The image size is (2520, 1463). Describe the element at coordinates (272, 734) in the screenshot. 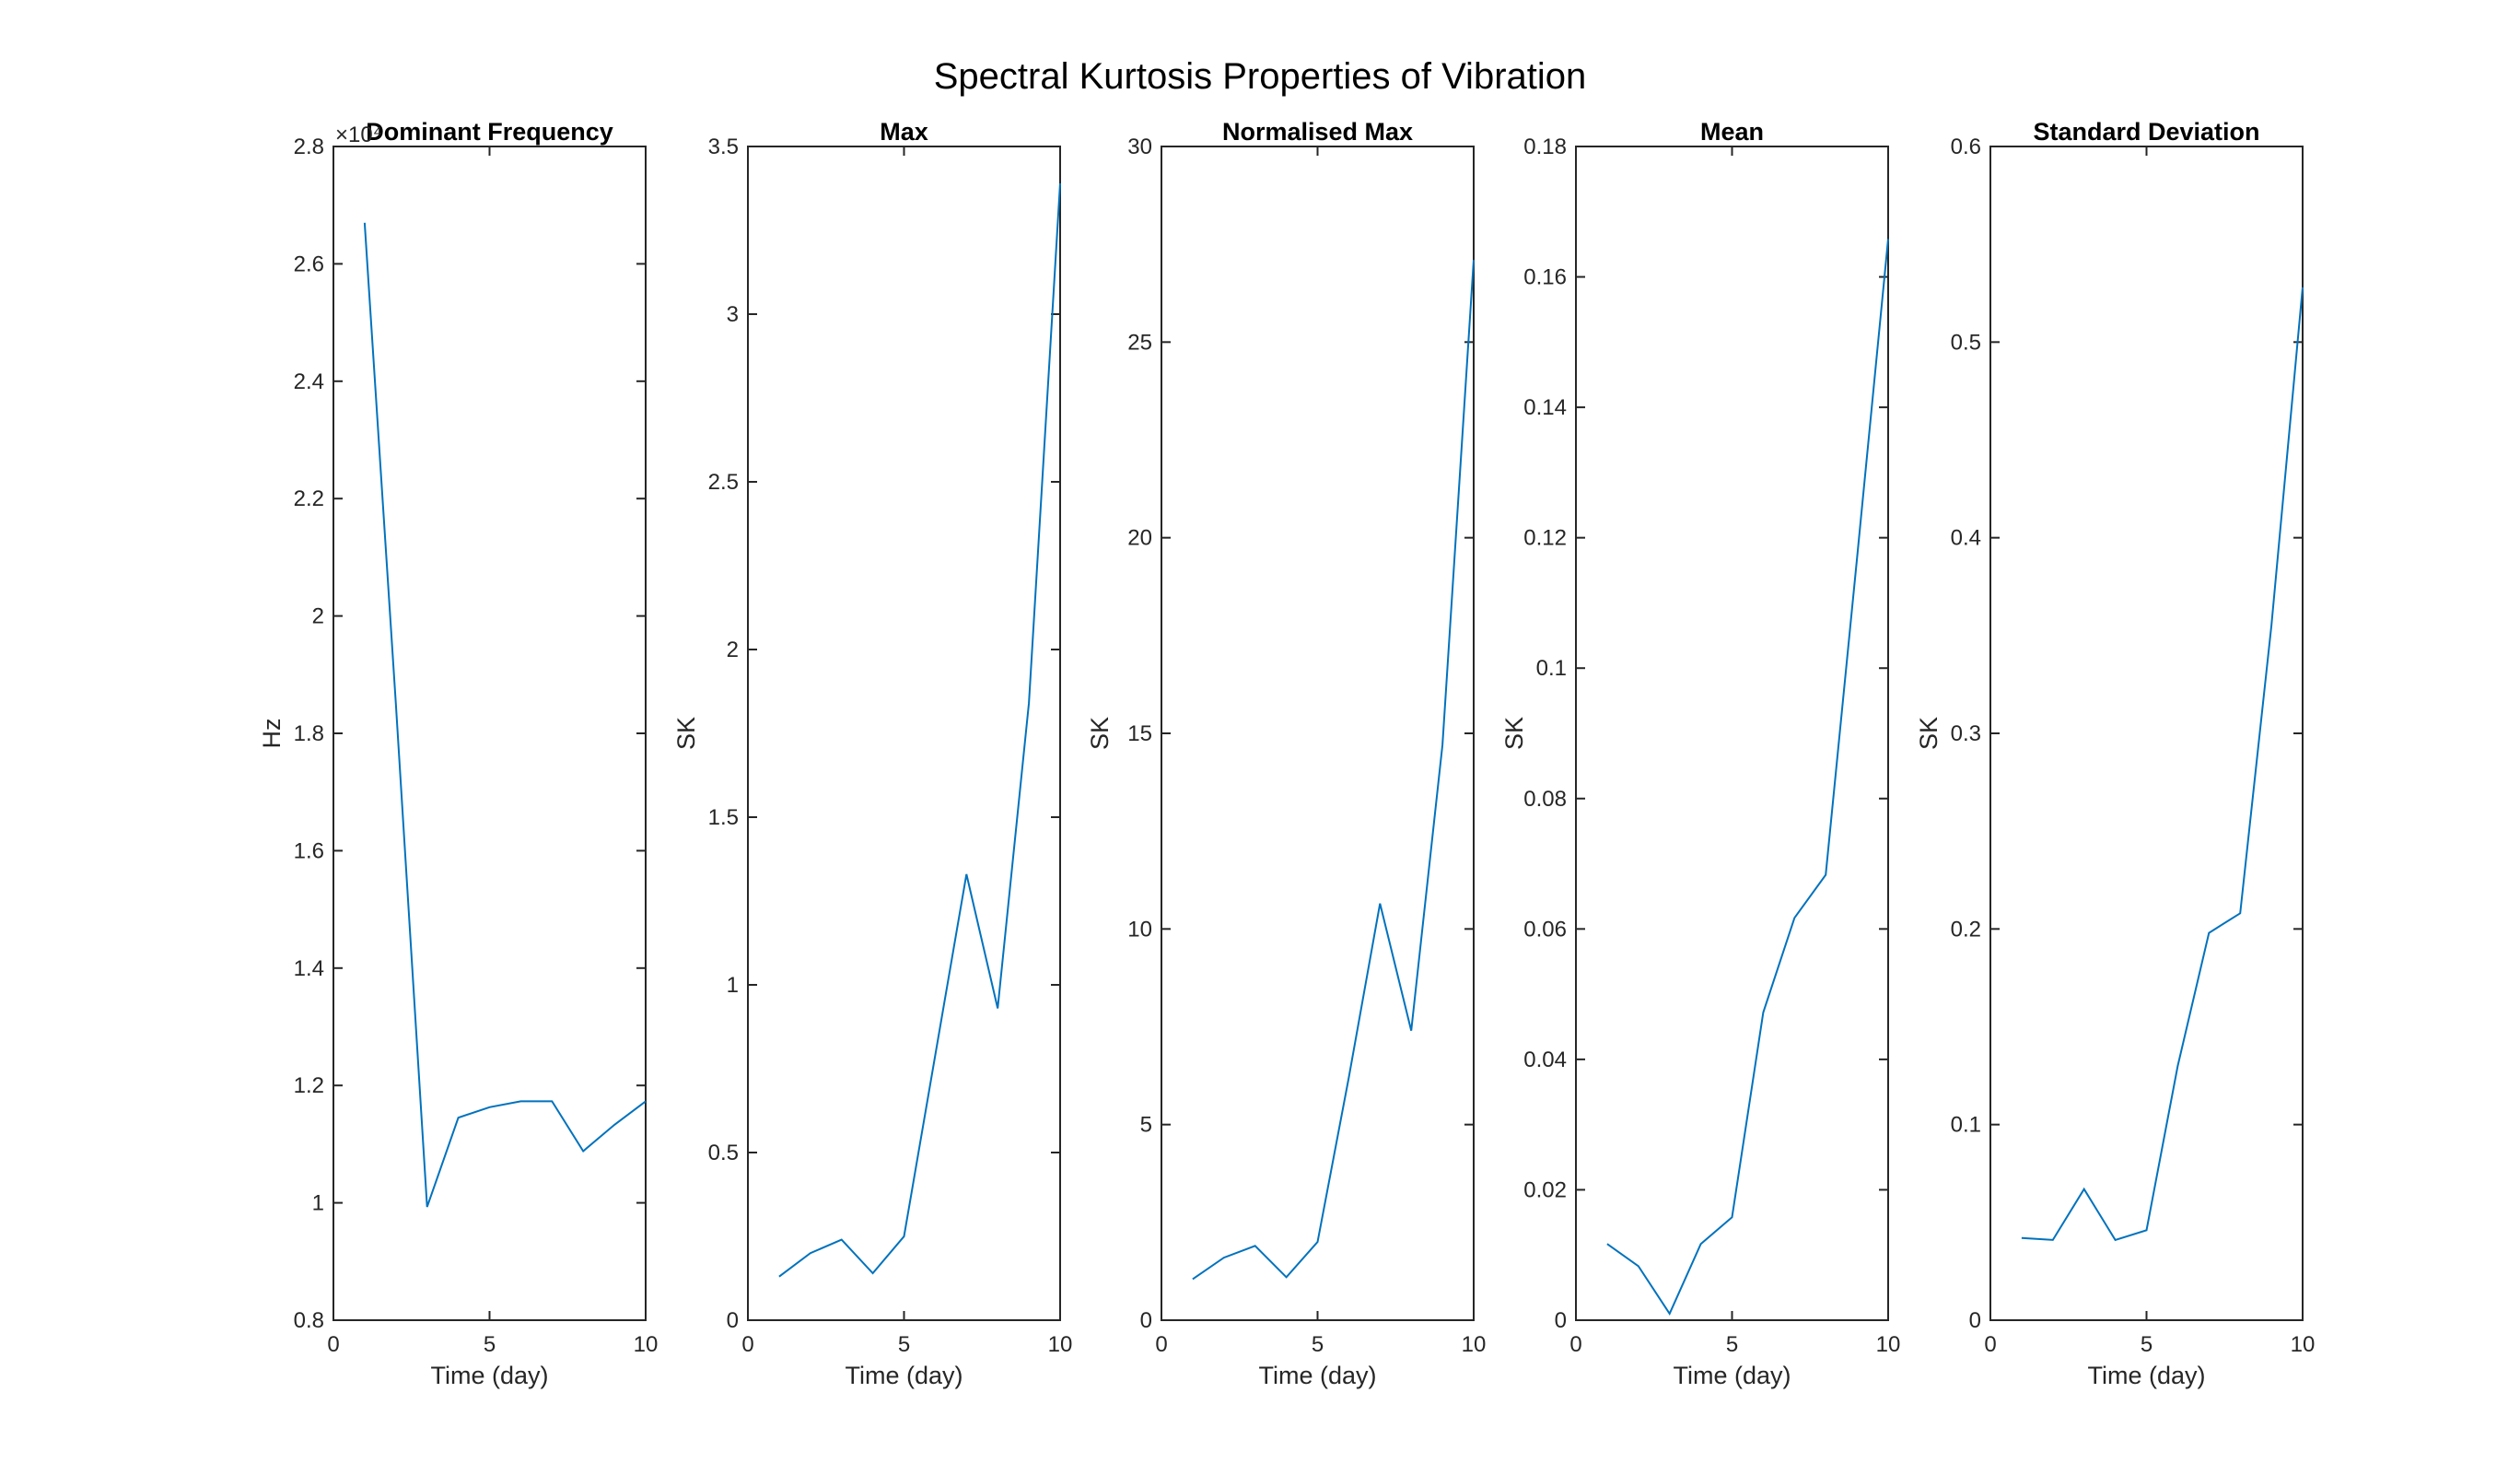

I see `y-axis-label: Hz` at that location.